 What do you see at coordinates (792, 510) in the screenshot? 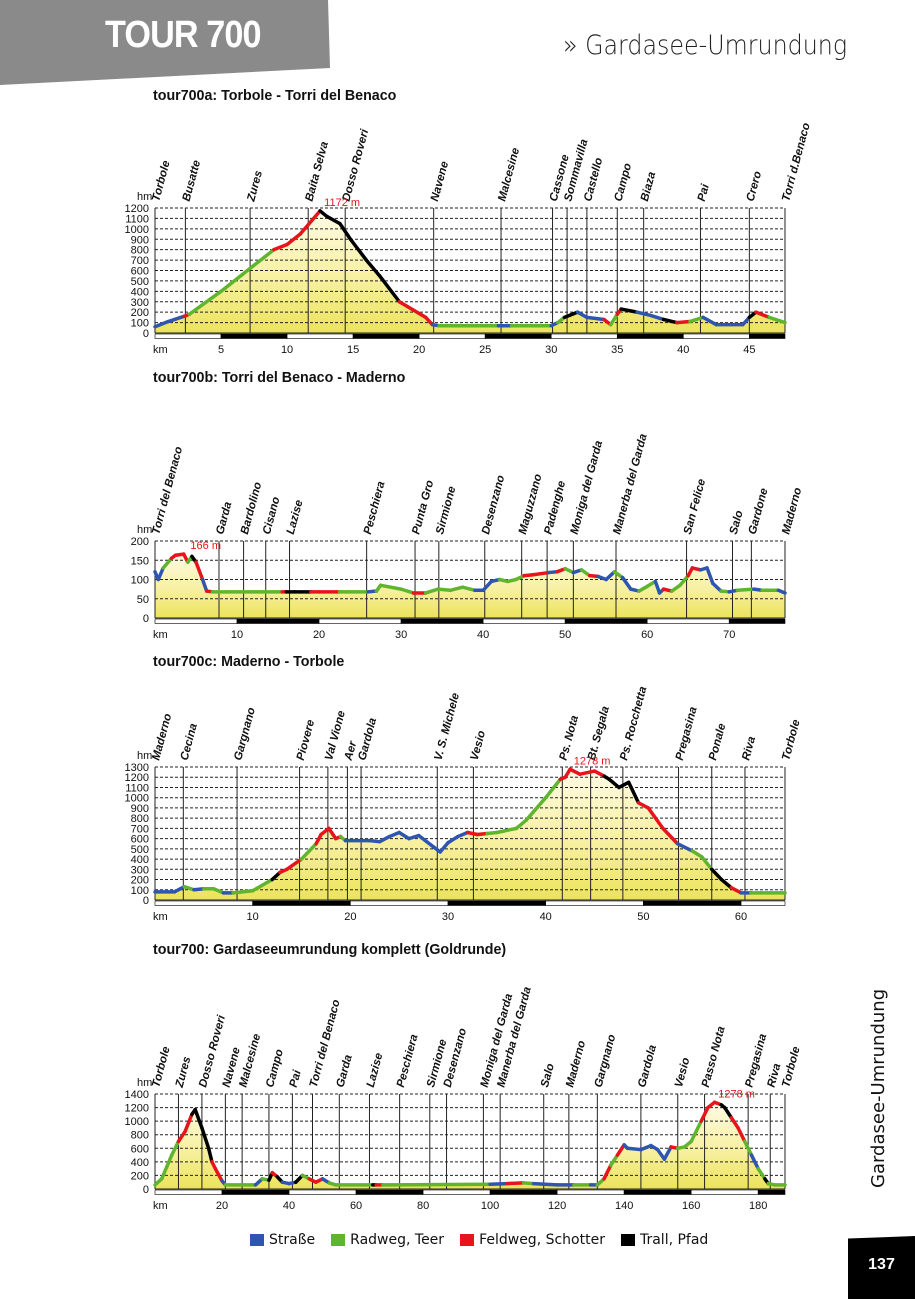
I see `place-label: Maderno` at bounding box center [792, 510].